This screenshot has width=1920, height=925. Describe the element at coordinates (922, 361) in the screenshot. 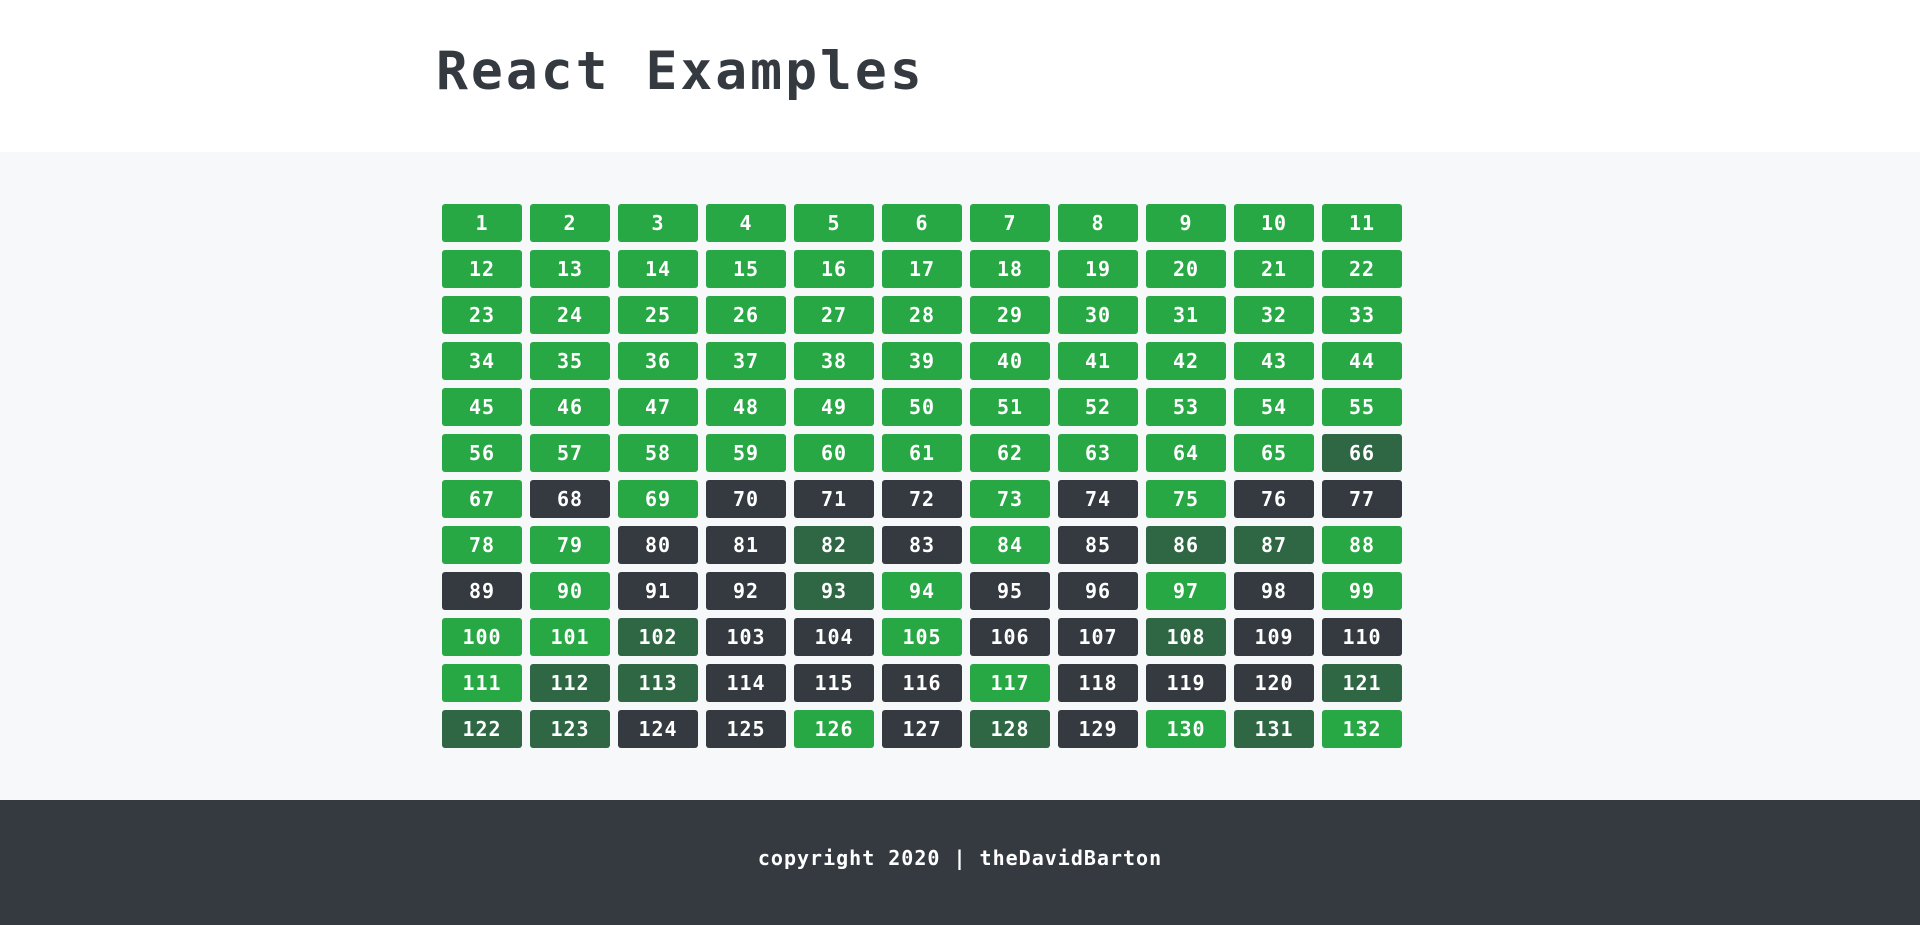

I see `number-cell-39: 39` at that location.